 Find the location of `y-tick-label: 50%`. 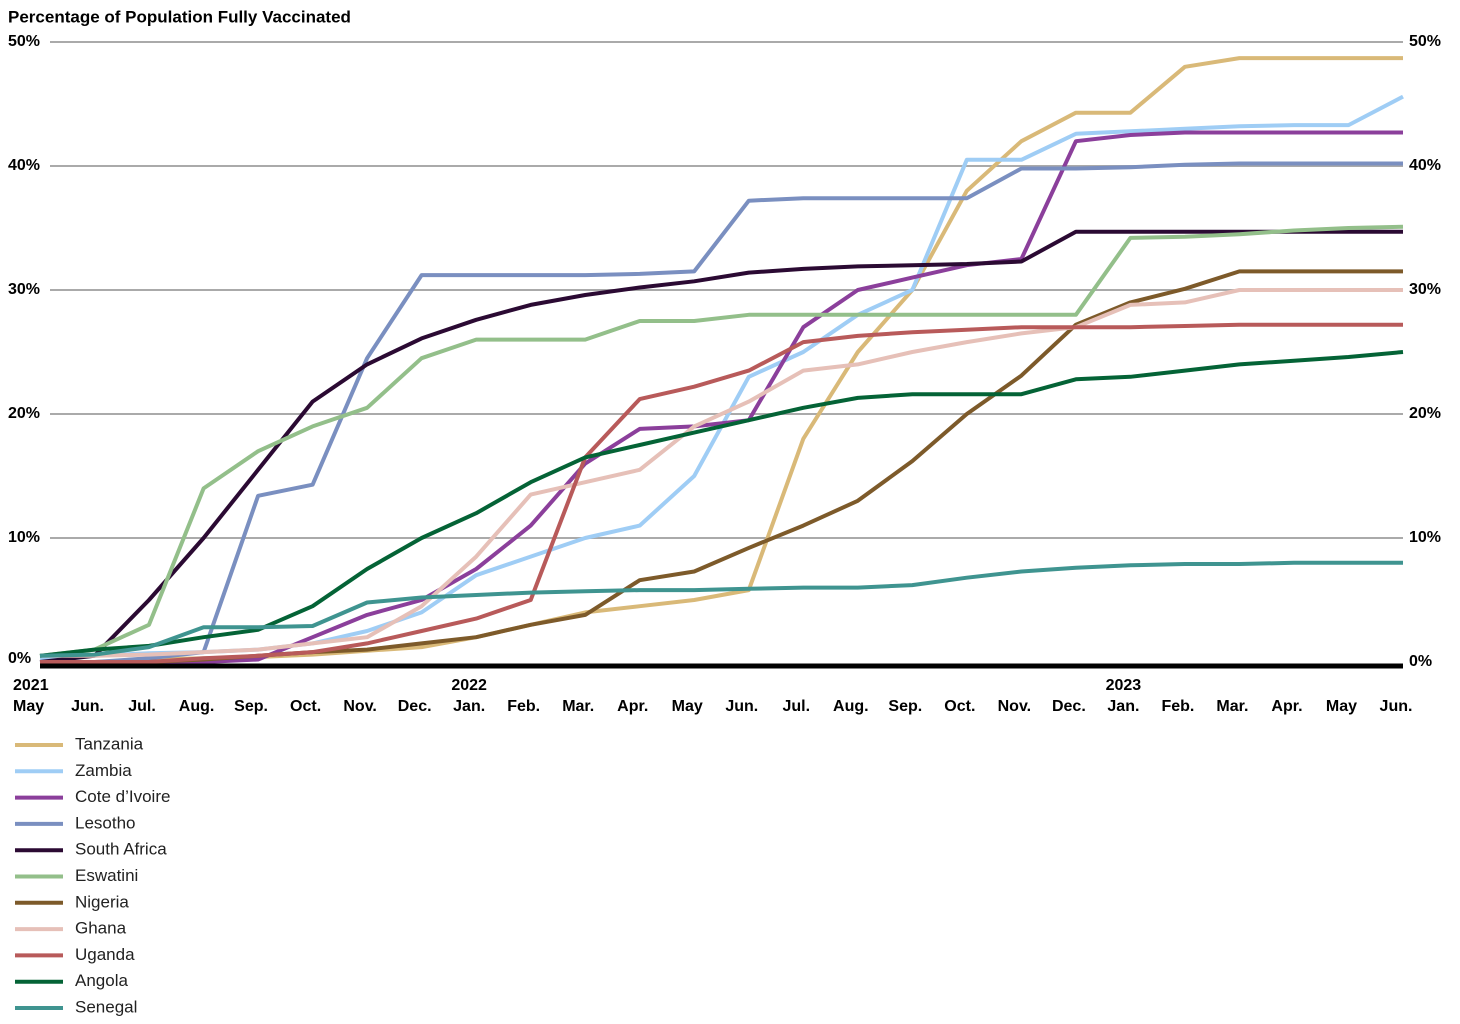

y-tick-label: 50% is located at coordinates (24, 41).